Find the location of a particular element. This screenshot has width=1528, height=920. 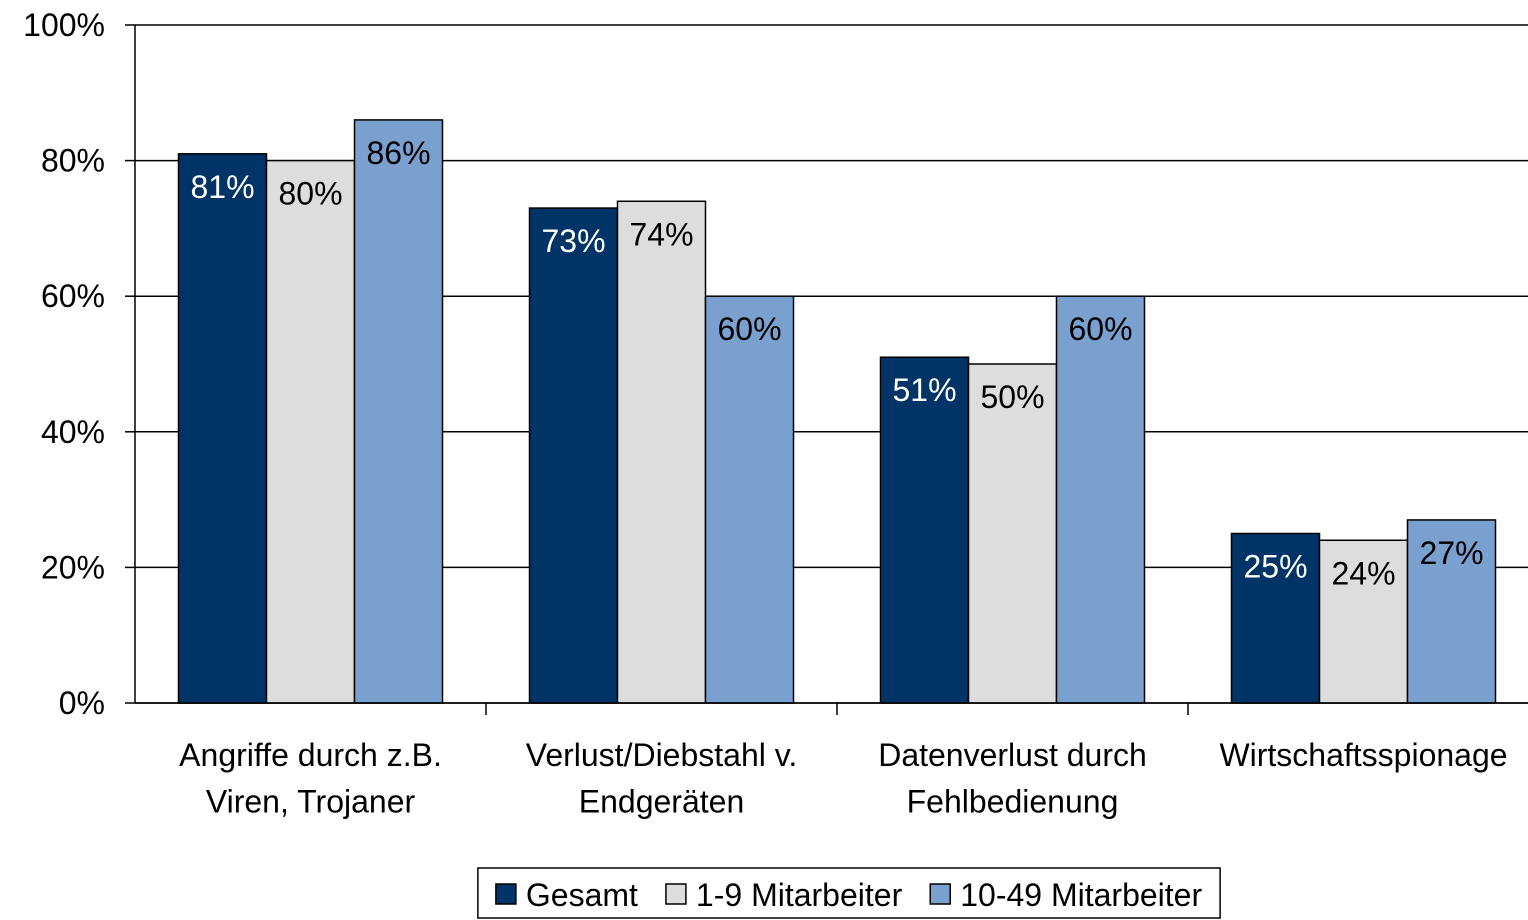

legend-label: 1-9 Mitarbeiter is located at coordinates (799, 895).